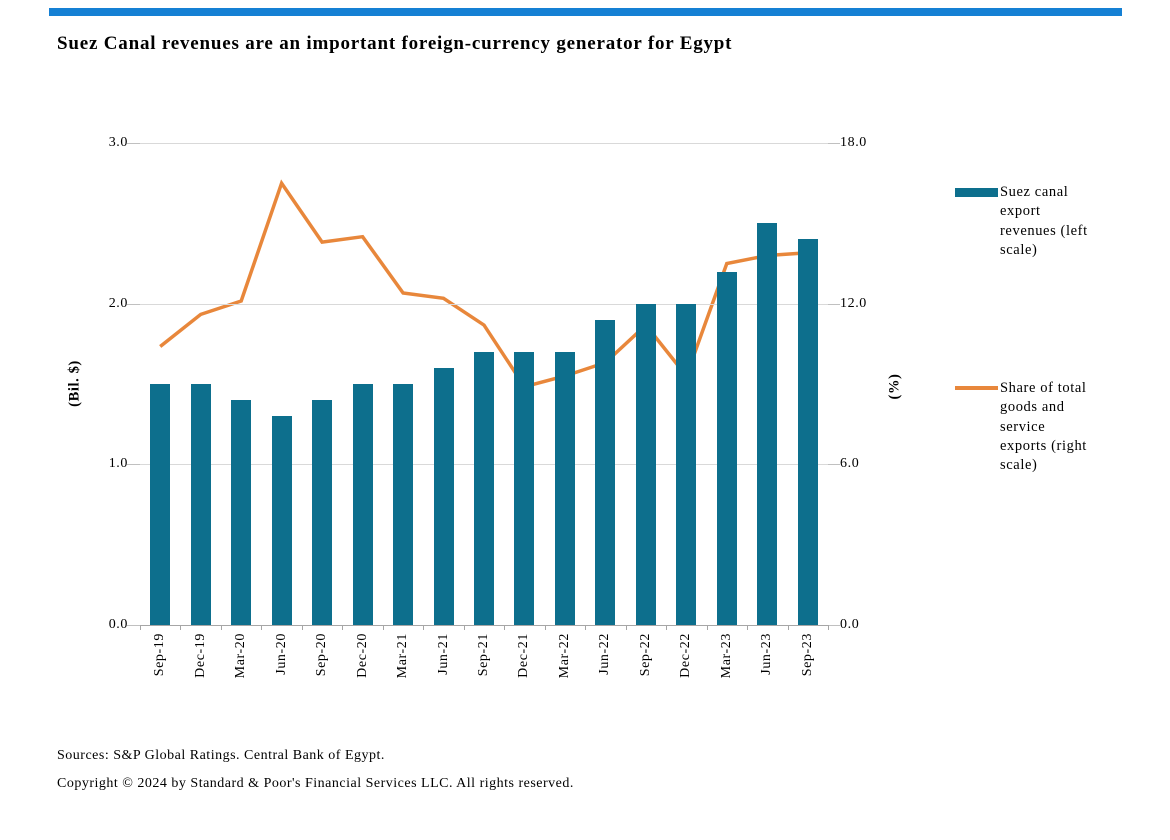  What do you see at coordinates (976, 388) in the screenshot?
I see `legend-swatch-line` at bounding box center [976, 388].